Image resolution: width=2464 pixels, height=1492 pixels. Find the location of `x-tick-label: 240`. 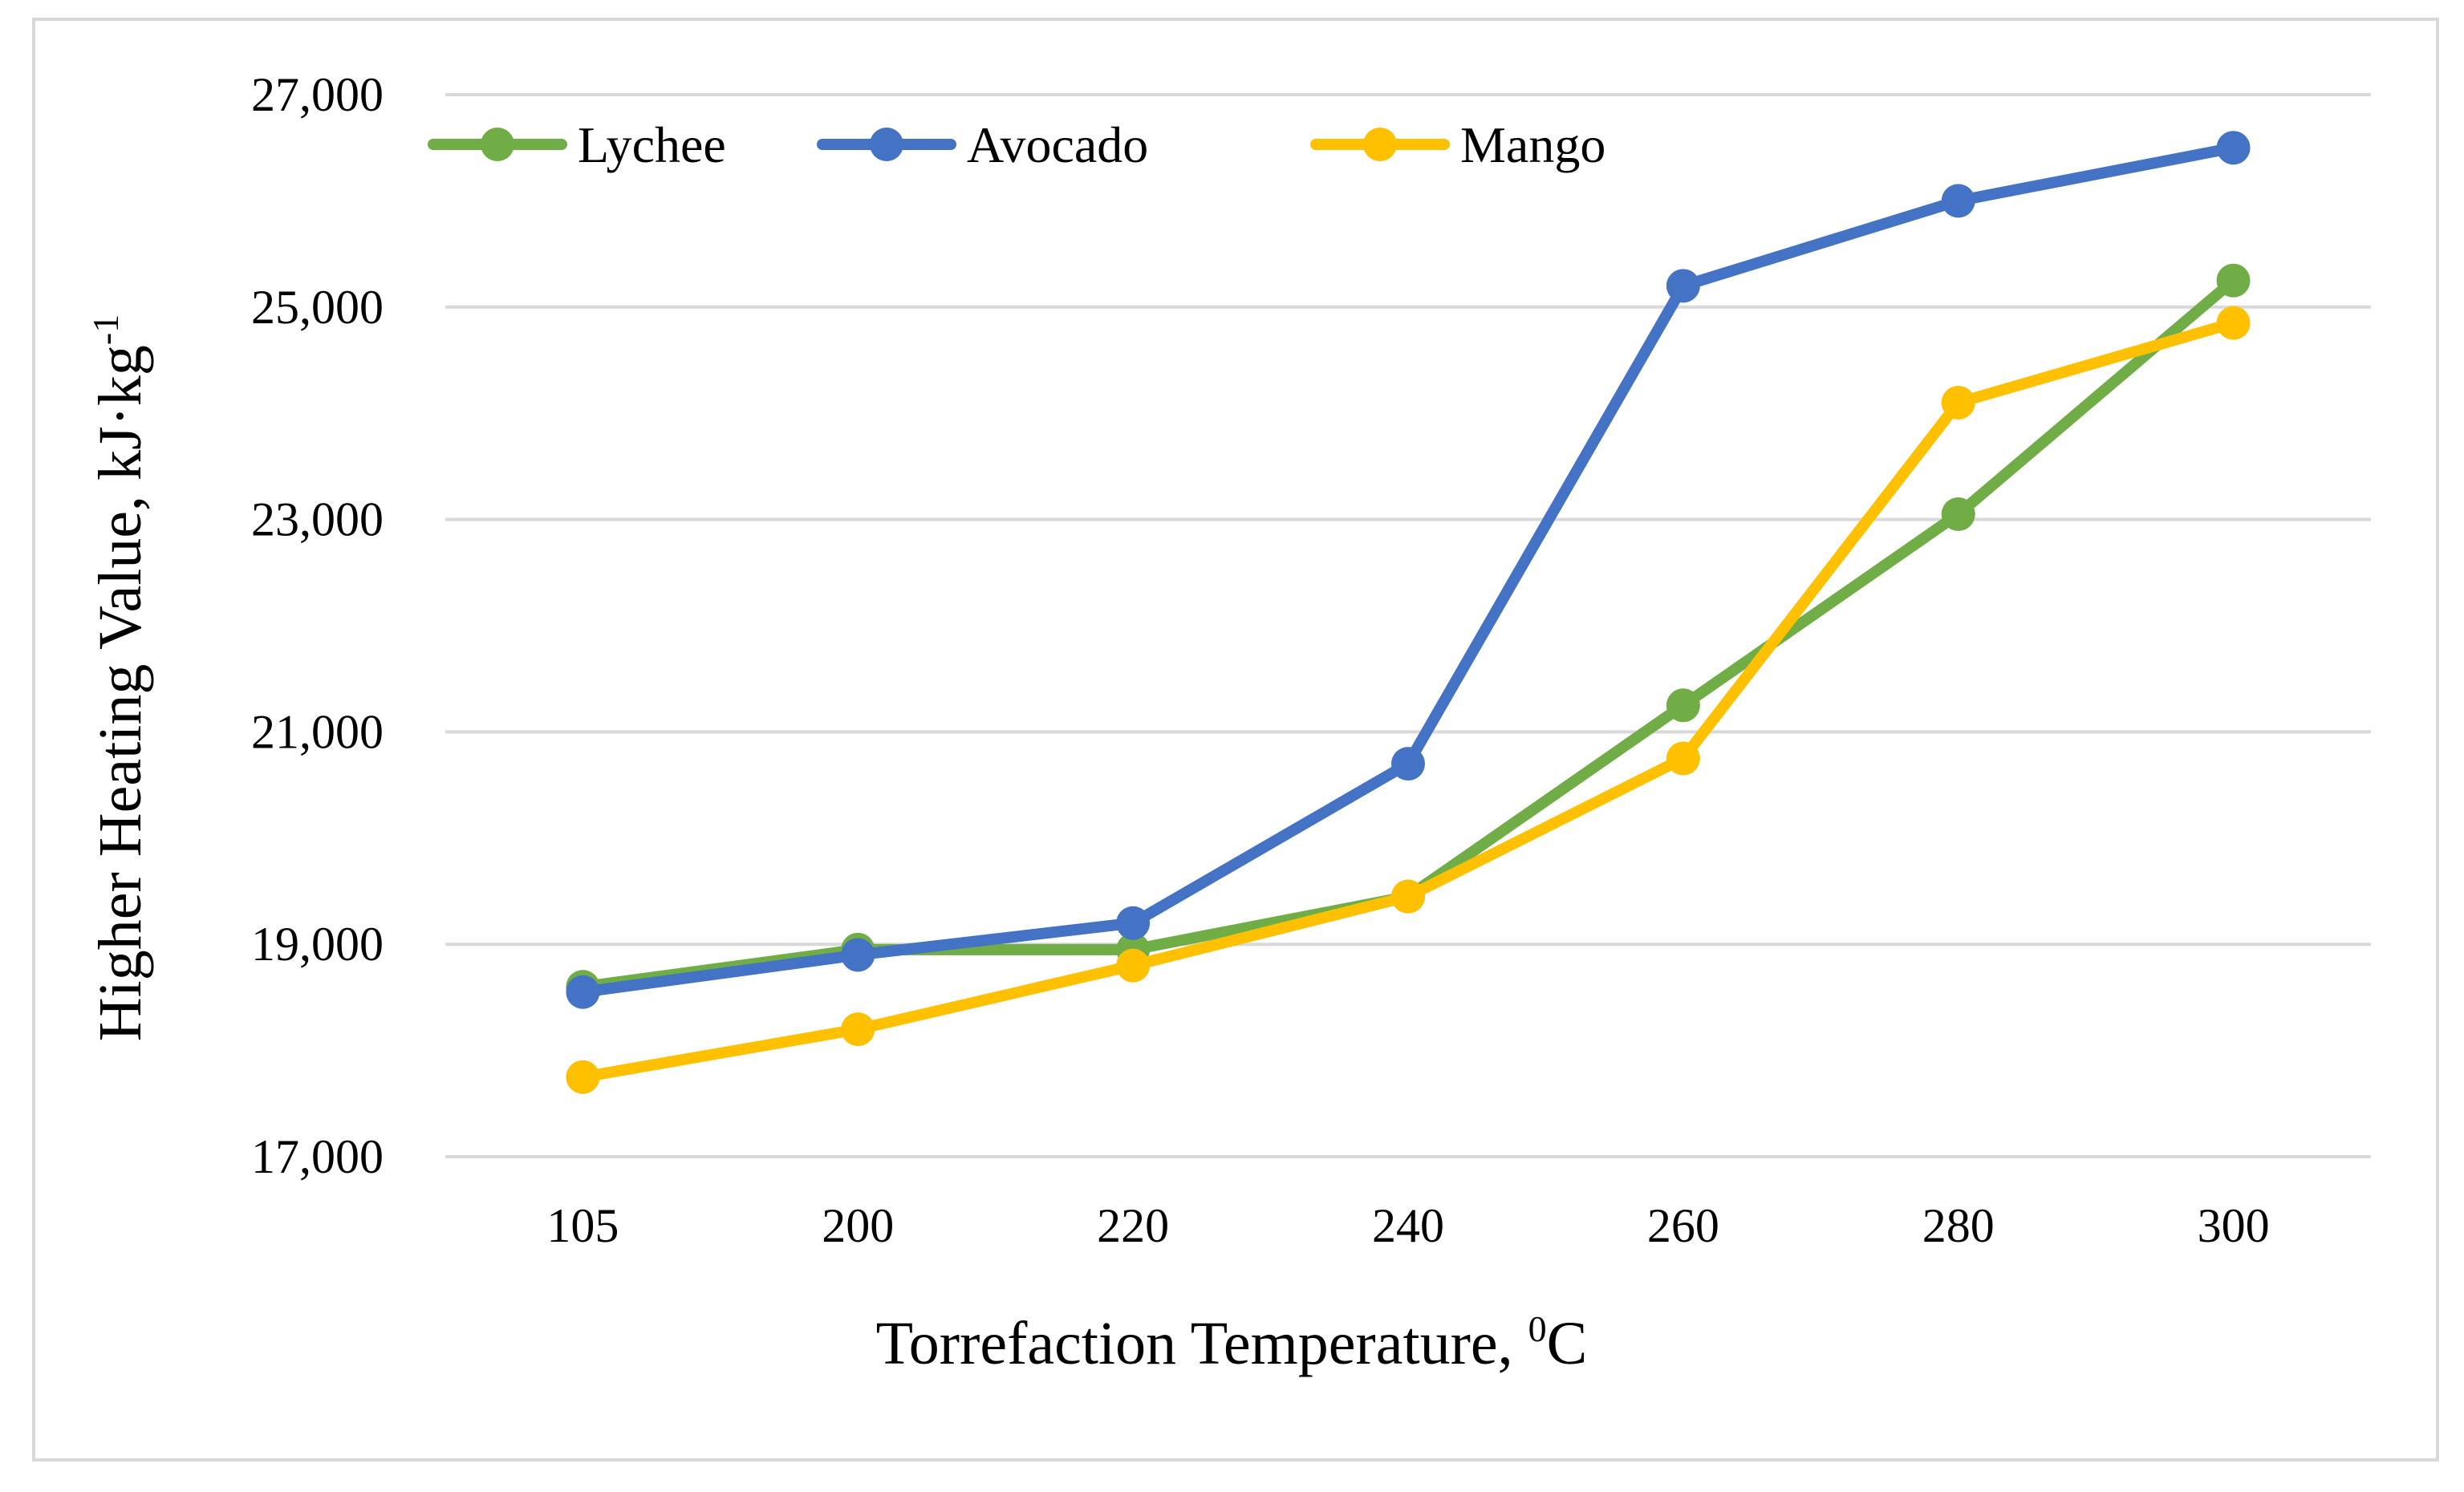

x-tick-label: 240 is located at coordinates (1408, 1225).